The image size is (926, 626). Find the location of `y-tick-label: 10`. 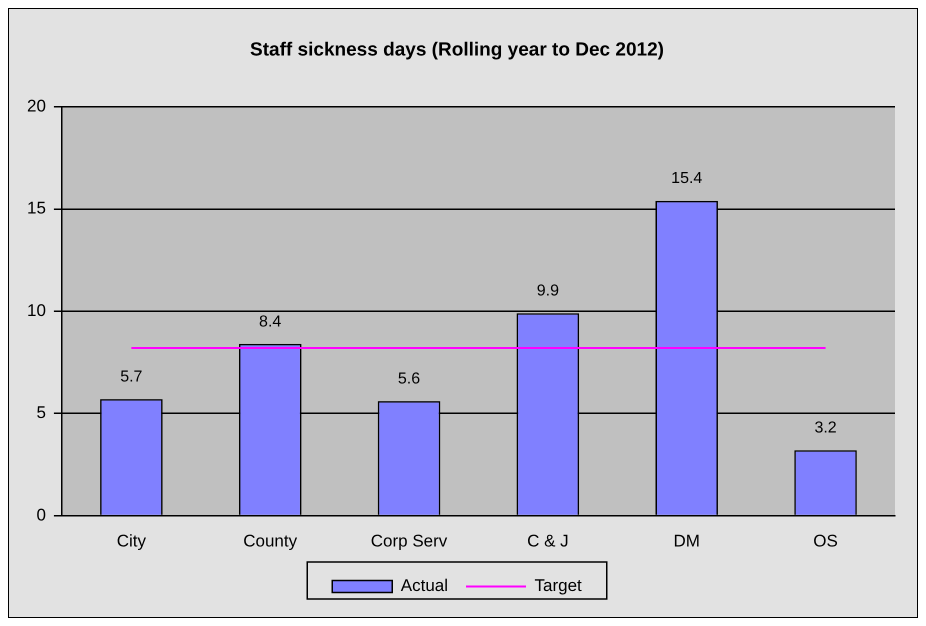

y-tick-label: 10 is located at coordinates (36, 310).